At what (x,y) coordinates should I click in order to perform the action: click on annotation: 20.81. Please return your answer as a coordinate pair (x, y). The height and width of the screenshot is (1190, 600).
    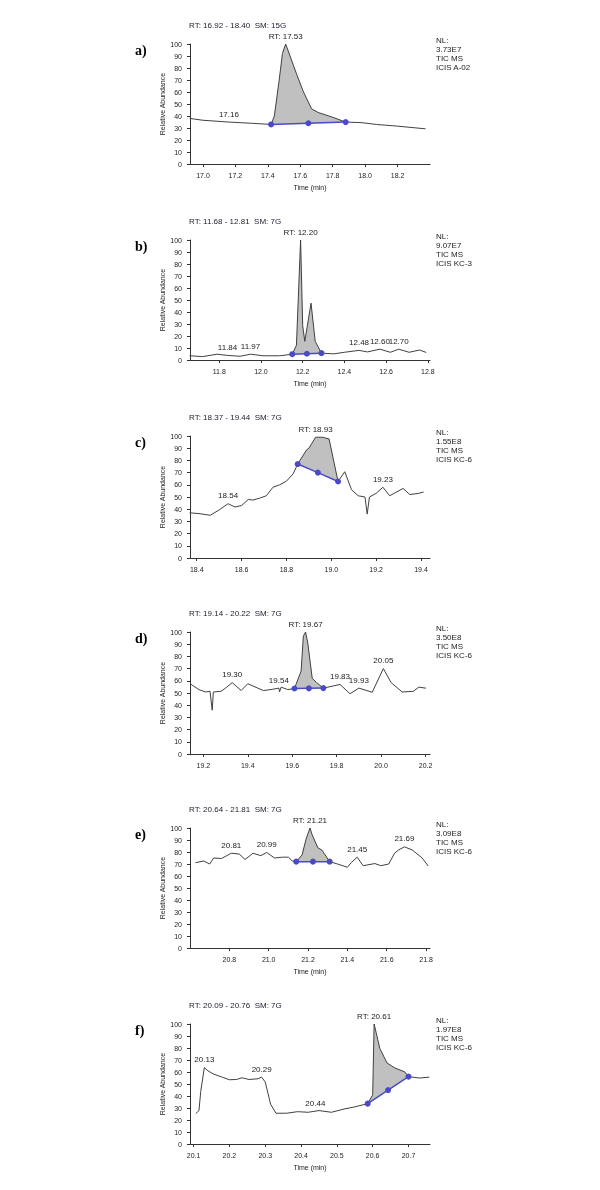
    Looking at the image, I should click on (231, 845).